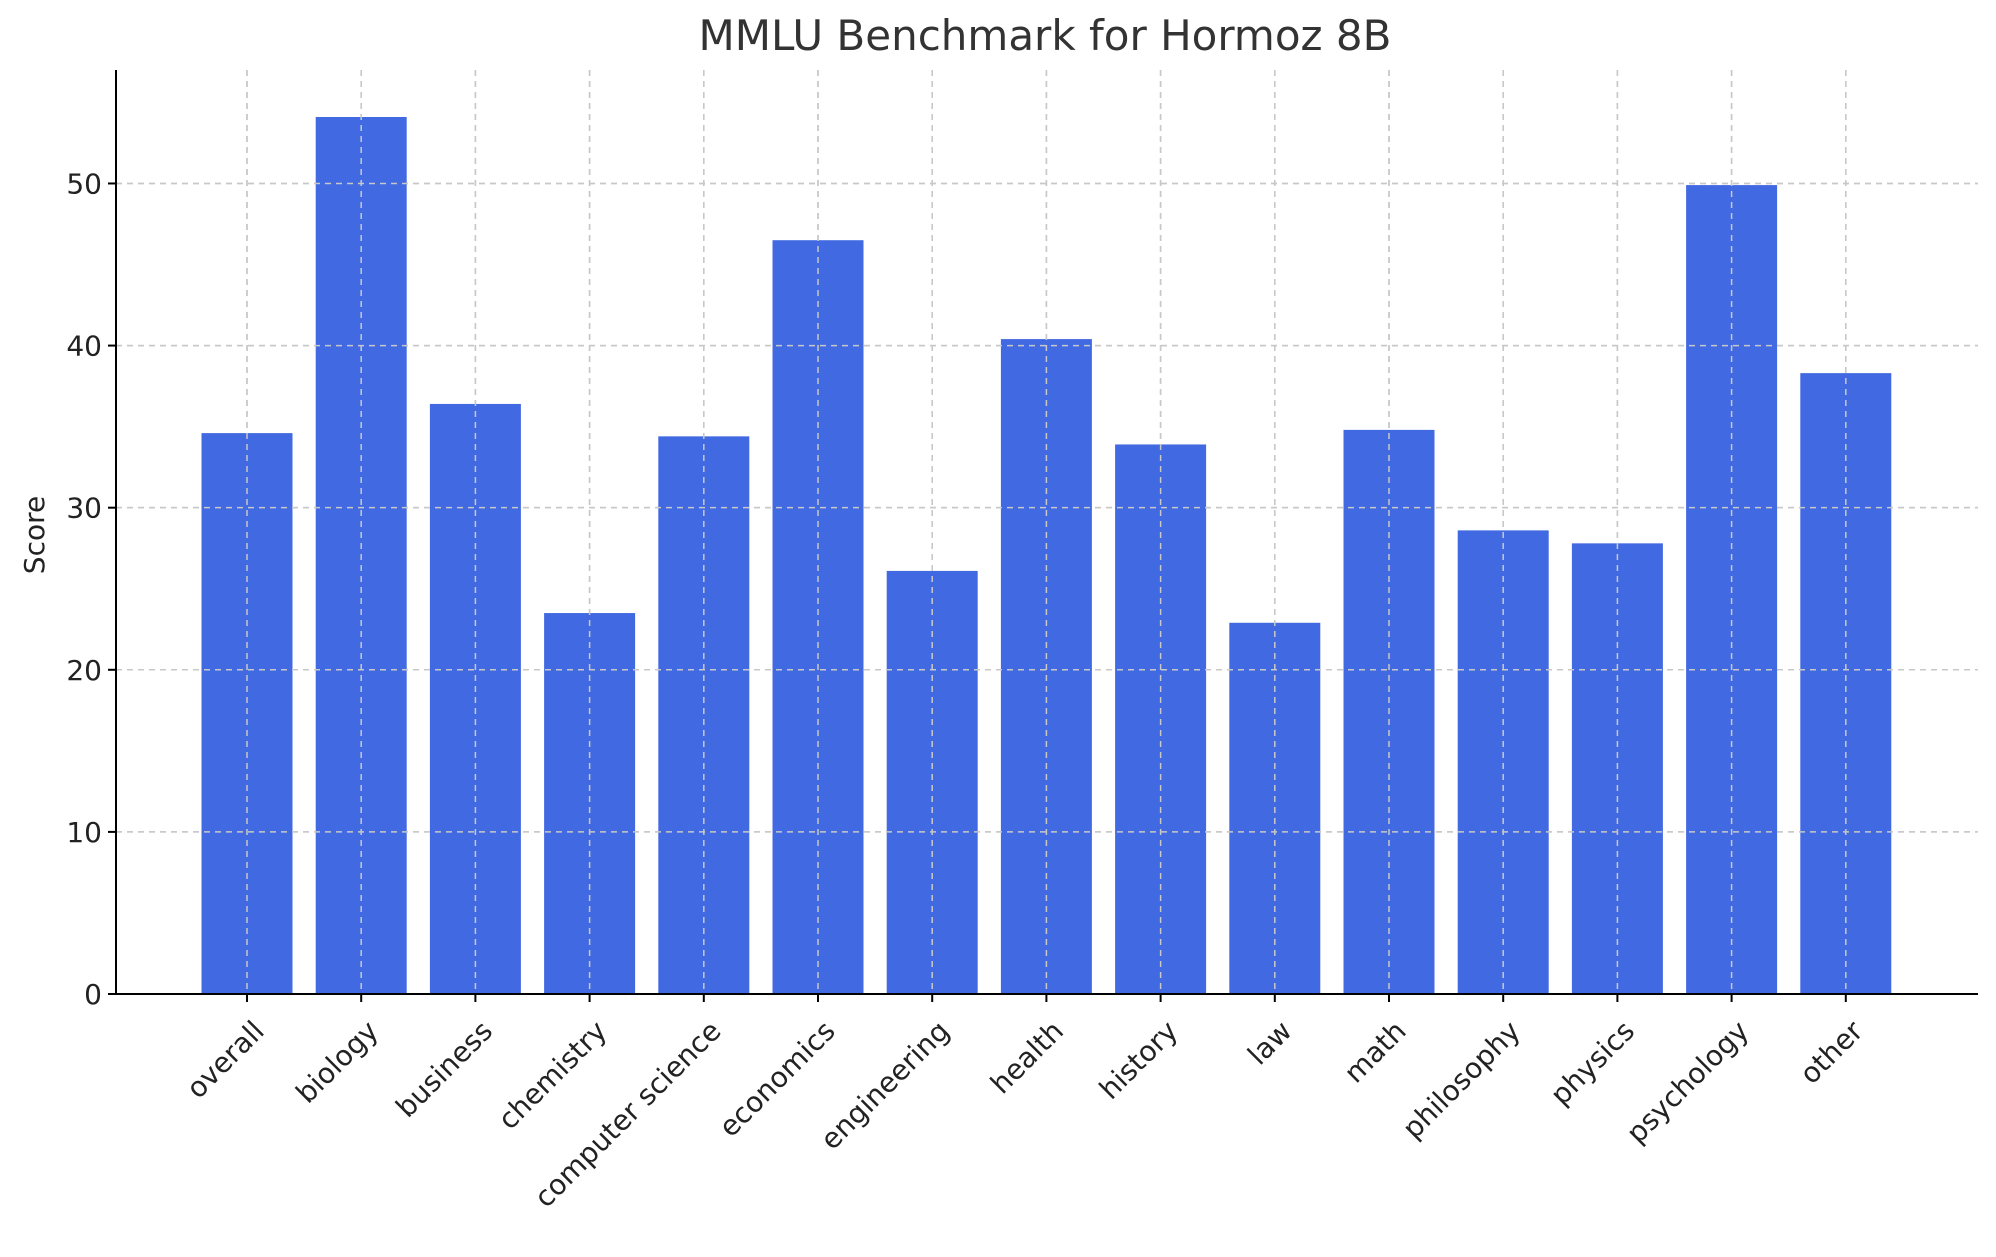 This screenshot has width=1996, height=1257. I want to click on x-tick-label: philosophy, so click(1461, 1079).